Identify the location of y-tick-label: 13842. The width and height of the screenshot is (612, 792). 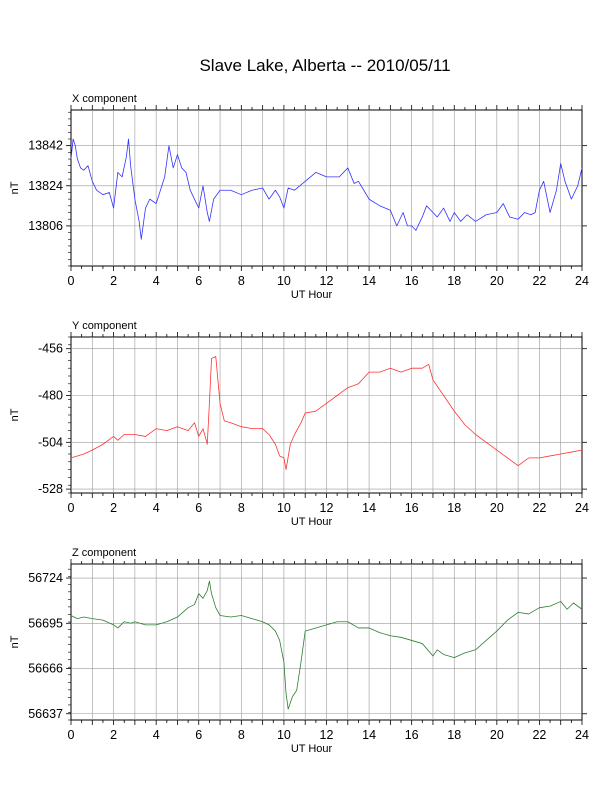
(45, 146).